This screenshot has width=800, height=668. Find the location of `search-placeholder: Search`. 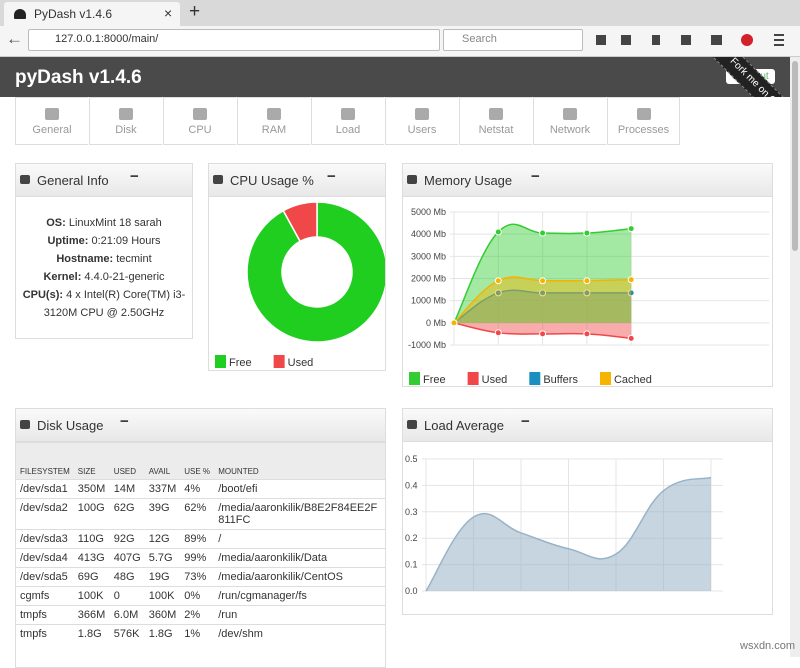

search-placeholder: Search is located at coordinates (479, 39).